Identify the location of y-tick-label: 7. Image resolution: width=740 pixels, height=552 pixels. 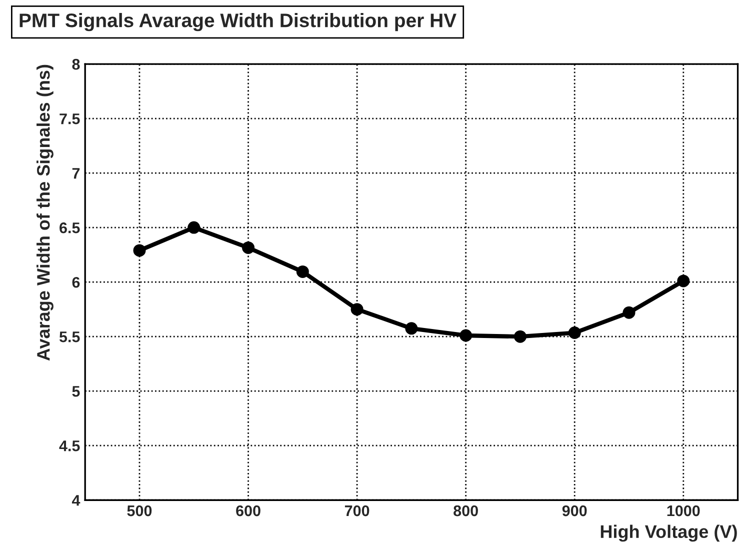
(76, 173).